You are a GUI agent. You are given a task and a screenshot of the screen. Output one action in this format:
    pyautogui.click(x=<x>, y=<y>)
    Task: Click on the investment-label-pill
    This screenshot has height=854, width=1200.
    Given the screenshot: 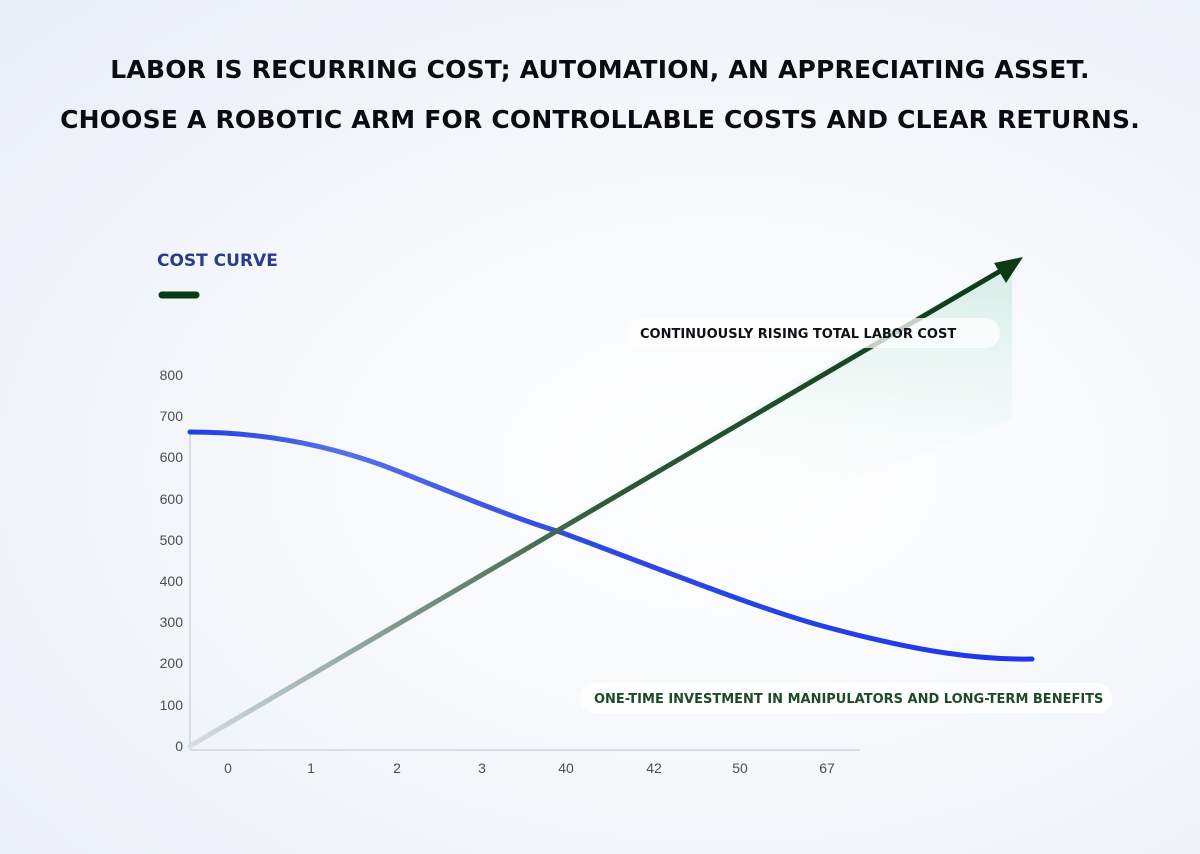 What is the action you would take?
    pyautogui.click(x=846, y=698)
    